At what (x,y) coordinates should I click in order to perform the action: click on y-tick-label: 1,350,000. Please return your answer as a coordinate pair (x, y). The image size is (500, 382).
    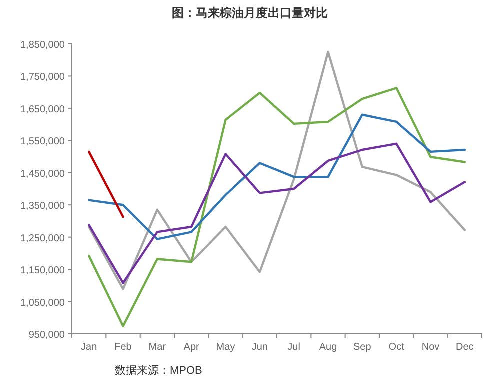
    Looking at the image, I should click on (43, 206).